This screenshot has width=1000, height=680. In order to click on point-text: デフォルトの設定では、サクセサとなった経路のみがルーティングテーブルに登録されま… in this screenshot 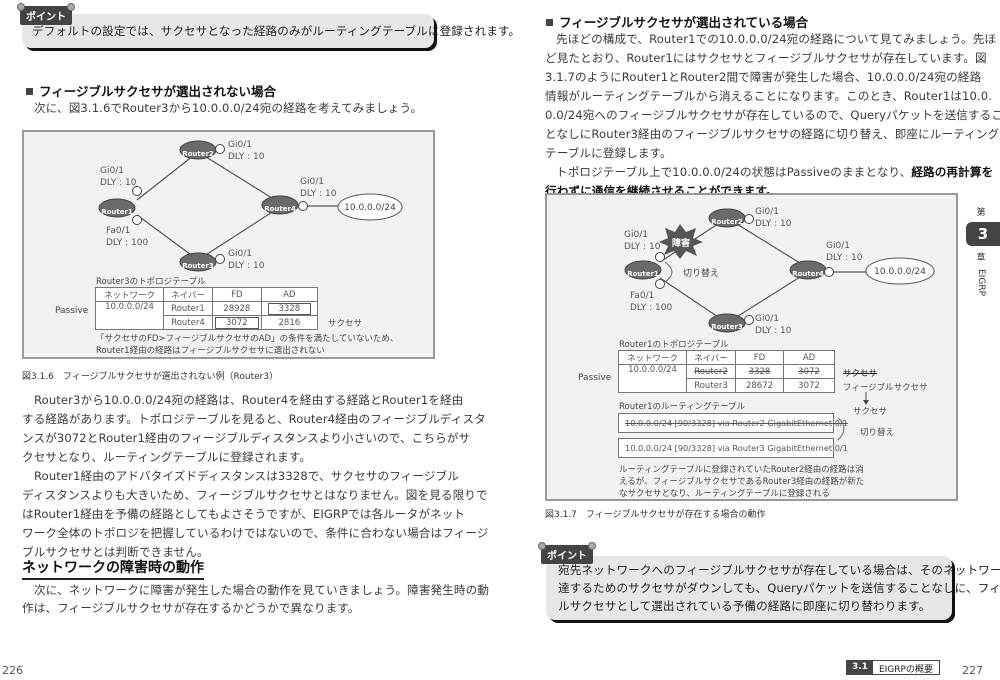, I will do `click(276, 31)`.